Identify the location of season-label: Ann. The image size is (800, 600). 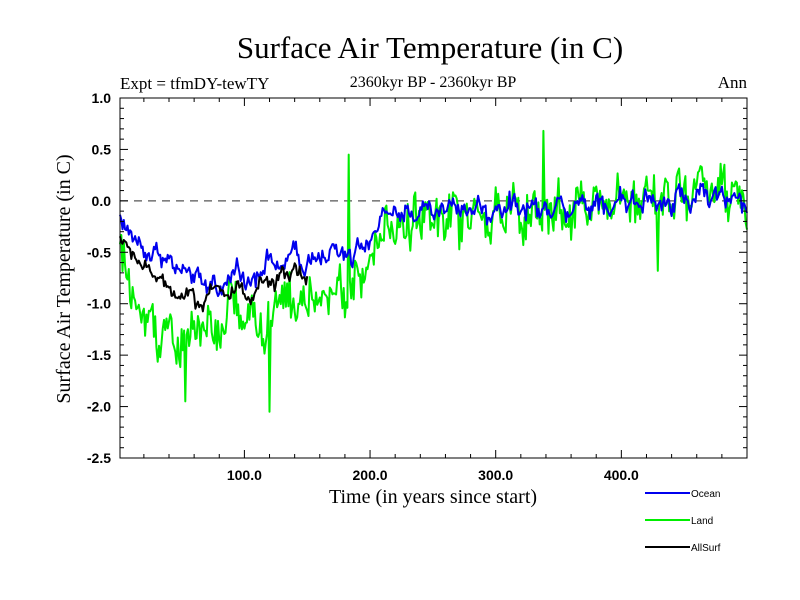
(733, 82).